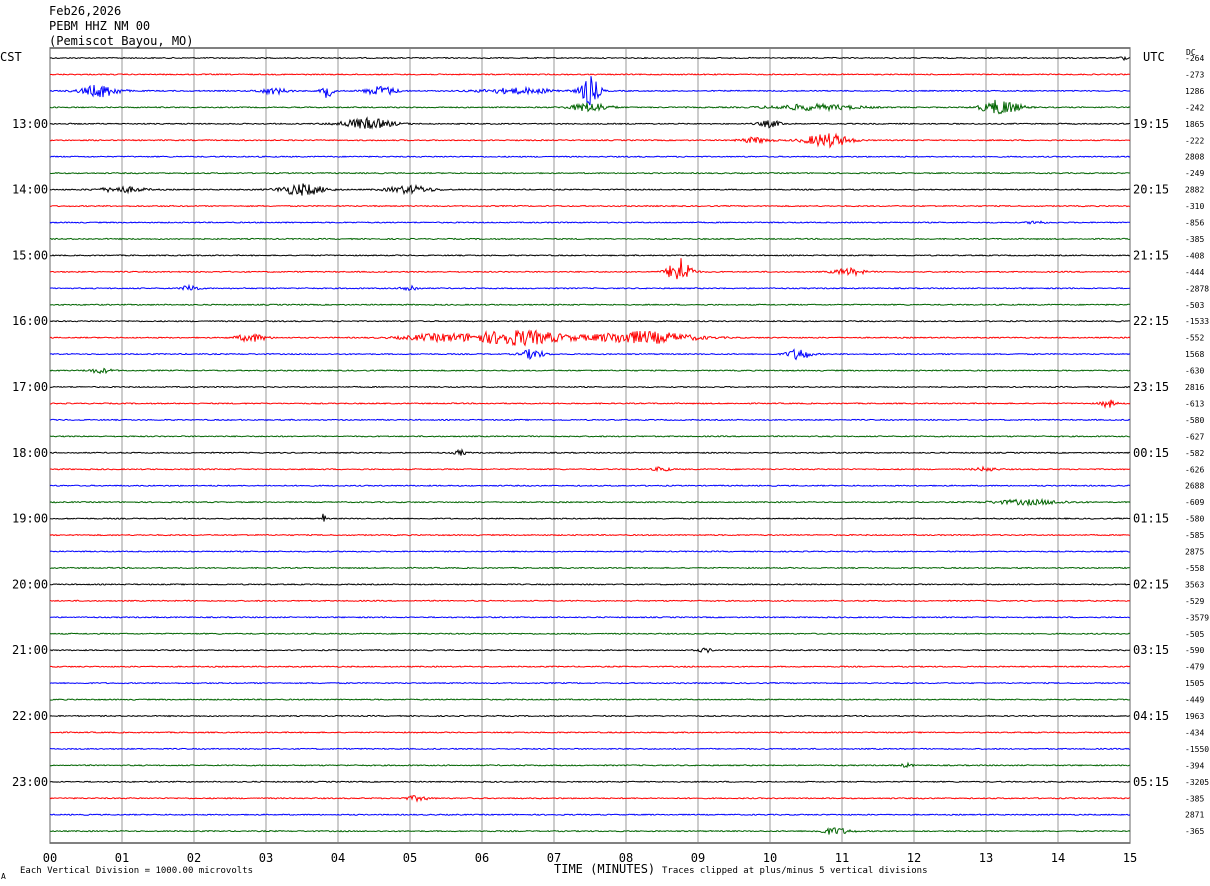  Describe the element at coordinates (1154, 57) in the screenshot. I see `right-timezone-label: UTC` at that location.